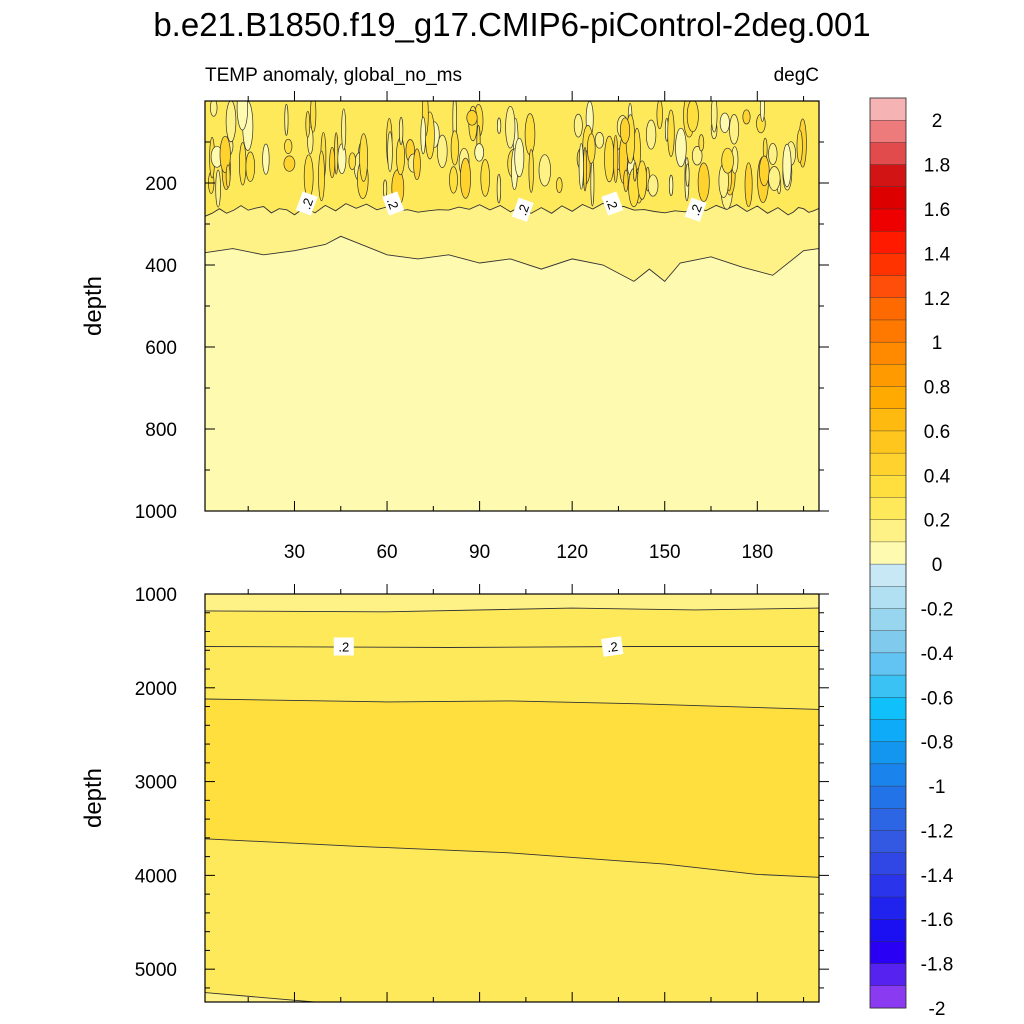 Image resolution: width=1024 pixels, height=1024 pixels. Describe the element at coordinates (572, 552) in the screenshot. I see `x-tick-label: 120` at that location.